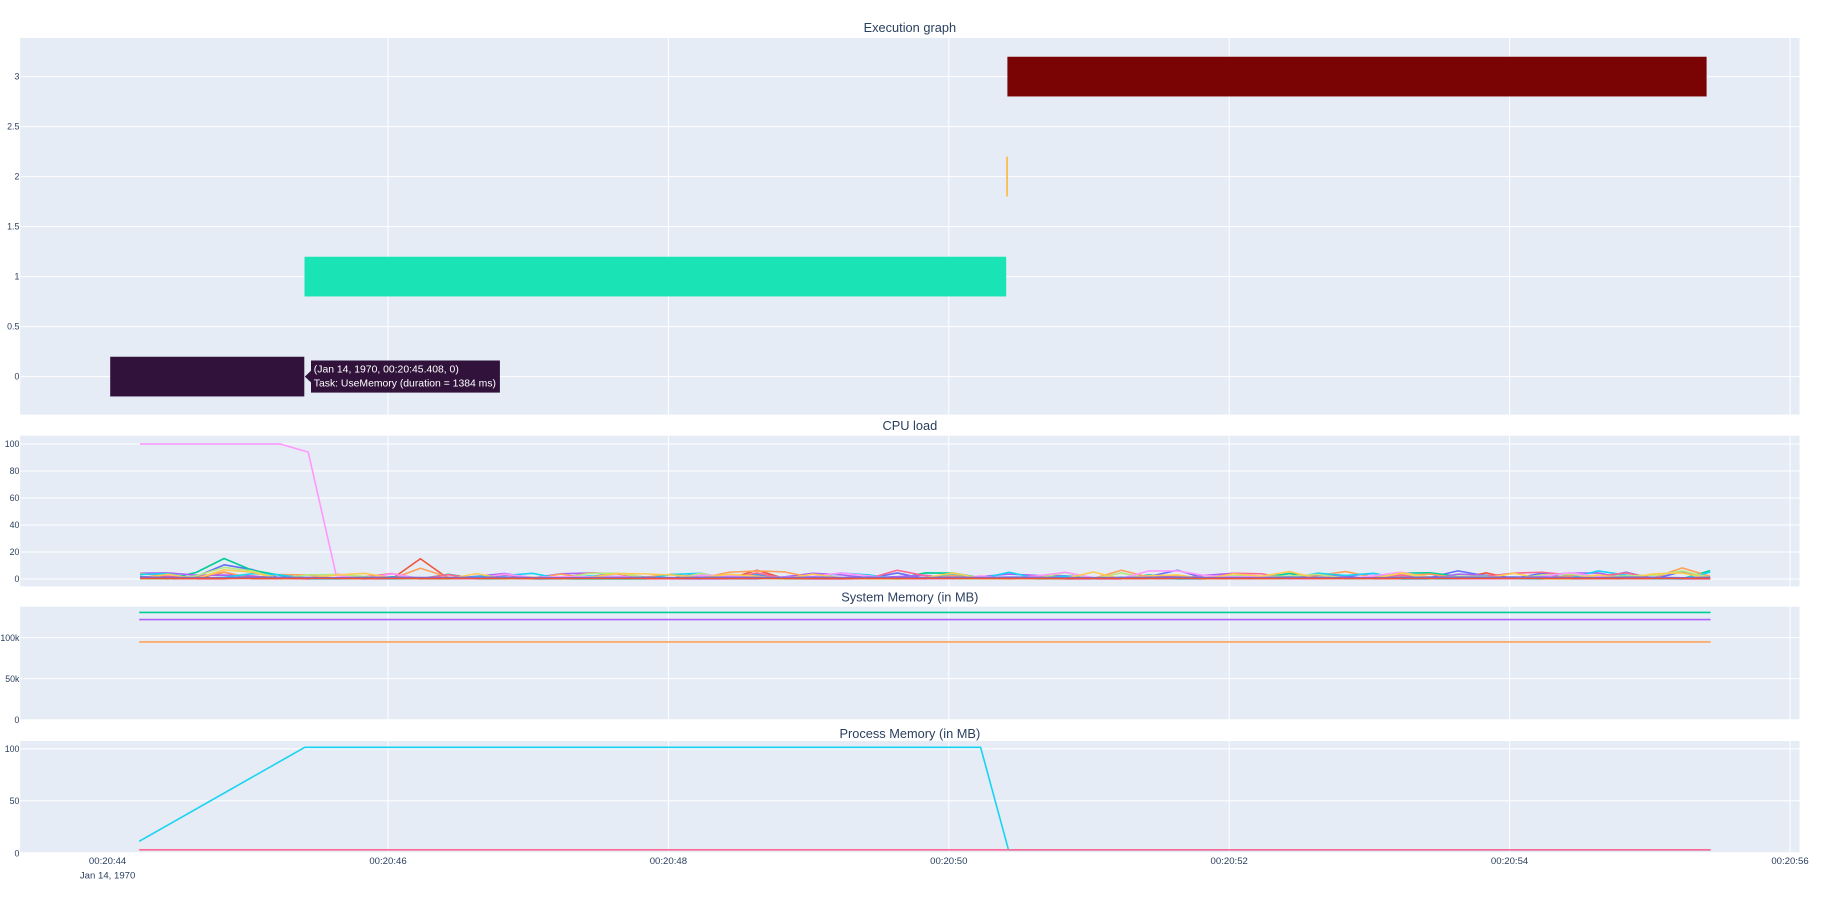 Image resolution: width=1821 pixels, height=902 pixels. Describe the element at coordinates (1789, 861) in the screenshot. I see `svg-text: 00:20:56` at that location.